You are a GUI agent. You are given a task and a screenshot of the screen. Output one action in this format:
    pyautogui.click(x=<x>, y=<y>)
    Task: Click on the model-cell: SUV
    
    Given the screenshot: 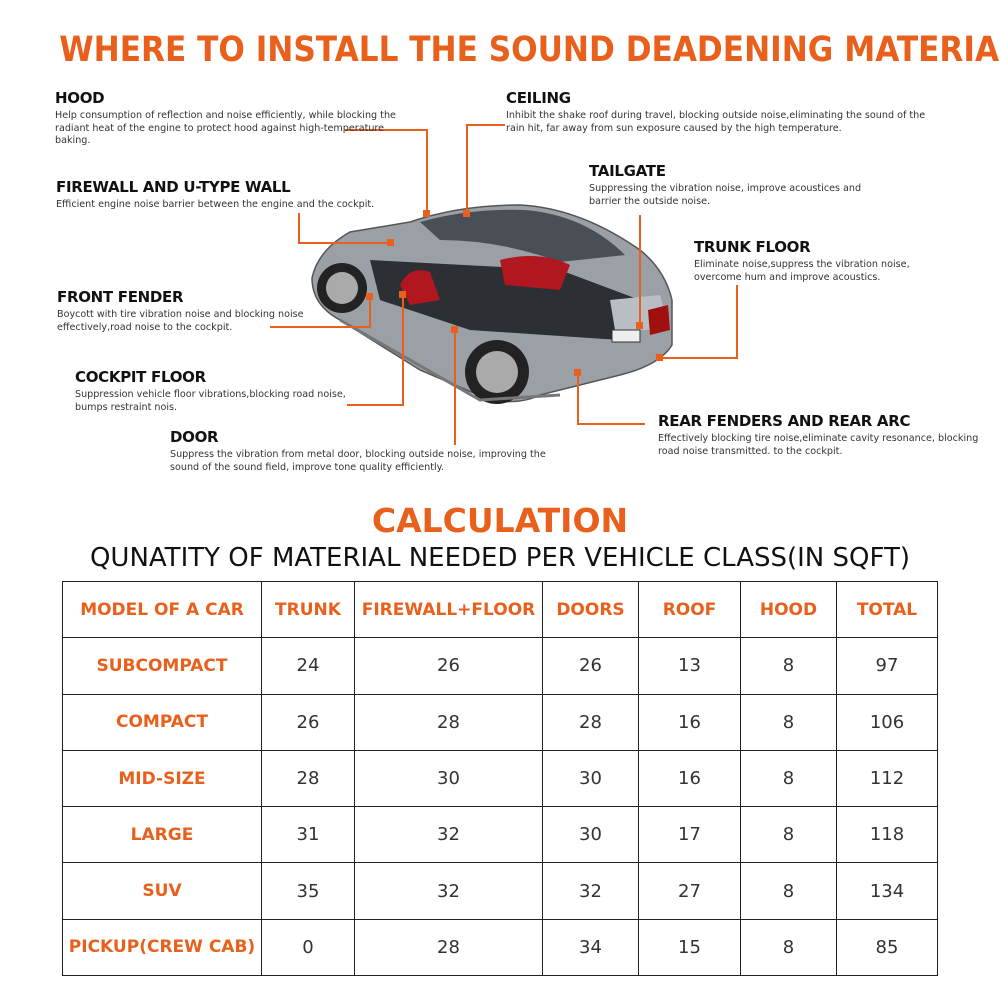 What is the action you would take?
    pyautogui.click(x=162, y=891)
    